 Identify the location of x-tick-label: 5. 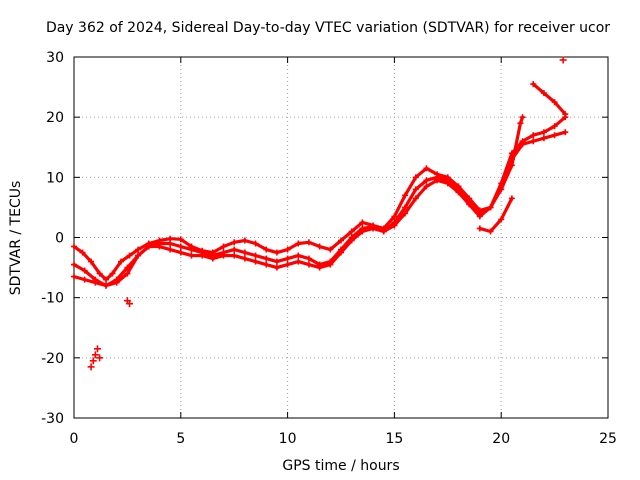
(180, 439).